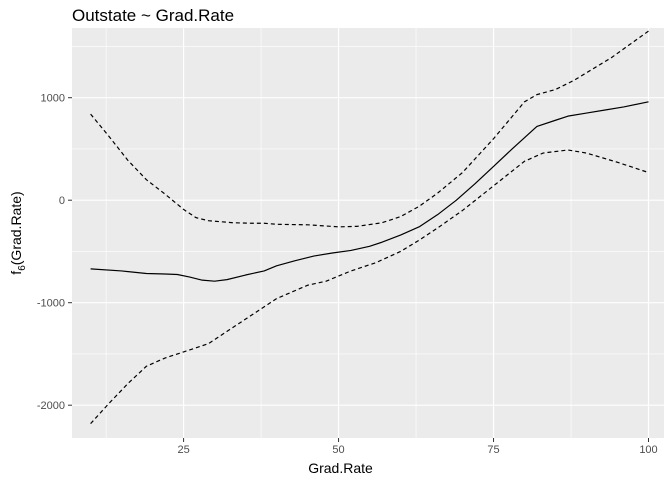 The image size is (672, 480). Describe the element at coordinates (22, 268) in the screenshot. I see `y-axis-title-subscript: 6` at that location.